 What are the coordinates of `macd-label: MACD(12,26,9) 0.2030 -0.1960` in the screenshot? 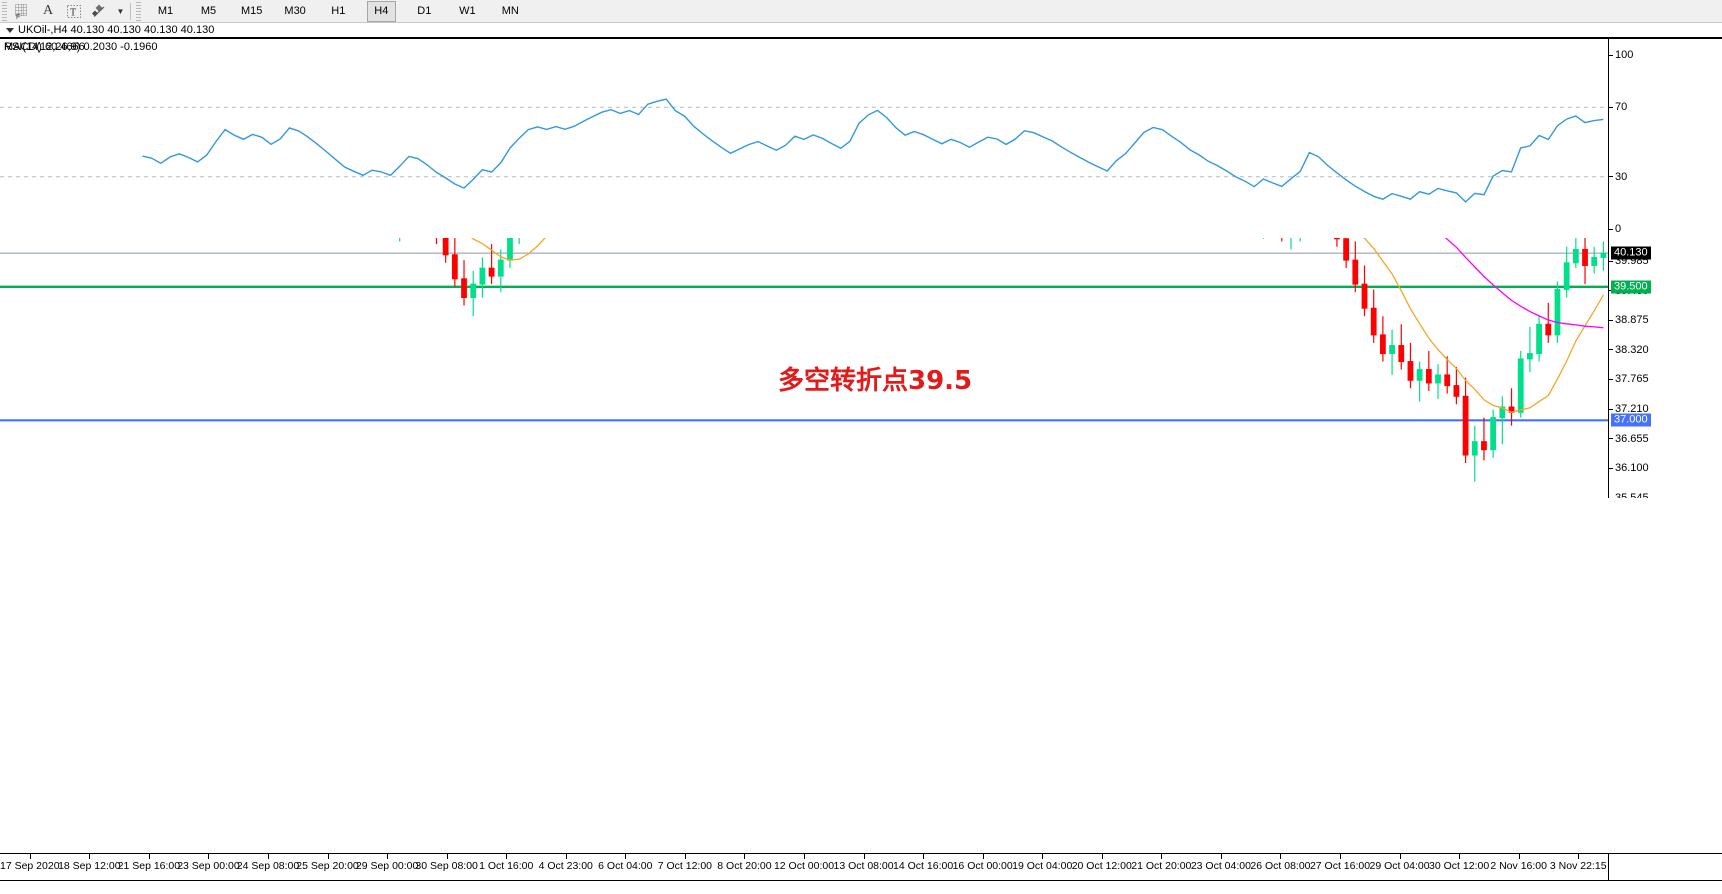 It's located at (81, 47).